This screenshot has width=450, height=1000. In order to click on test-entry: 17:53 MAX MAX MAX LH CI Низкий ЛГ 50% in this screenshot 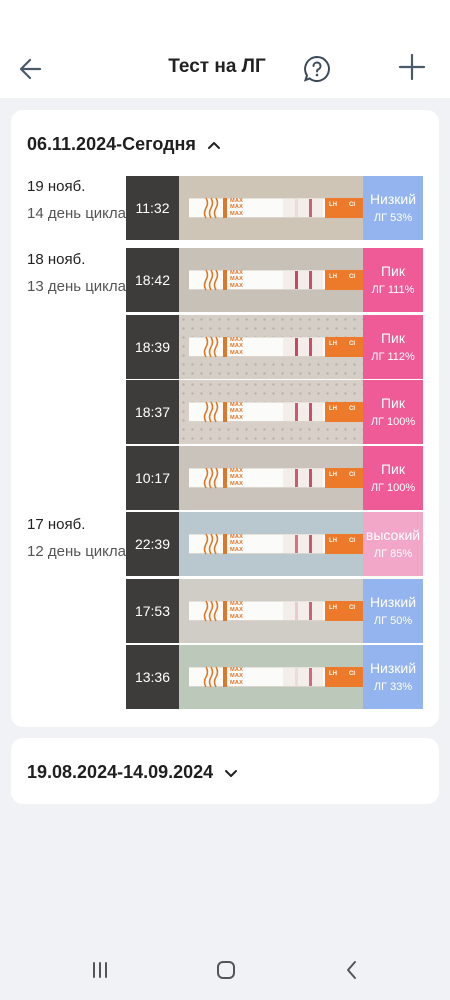, I will do `click(274, 611)`.